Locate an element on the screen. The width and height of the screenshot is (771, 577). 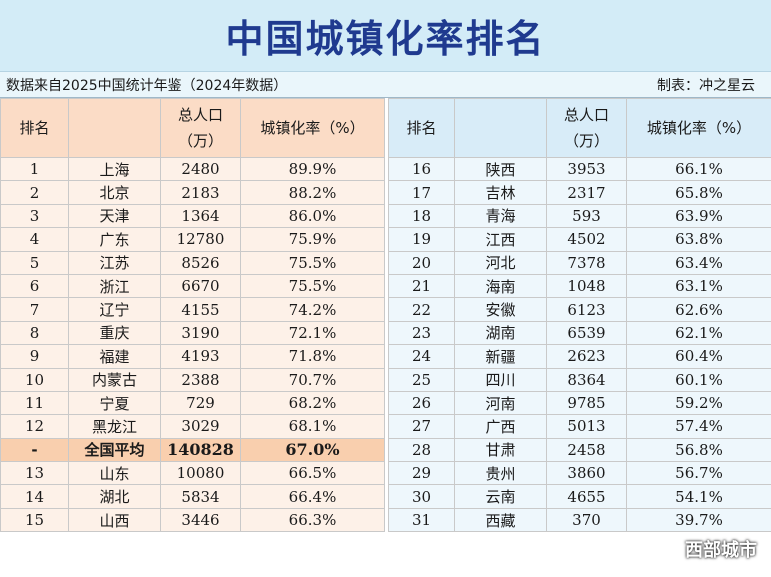
cell-pop: 370 is located at coordinates (586, 520).